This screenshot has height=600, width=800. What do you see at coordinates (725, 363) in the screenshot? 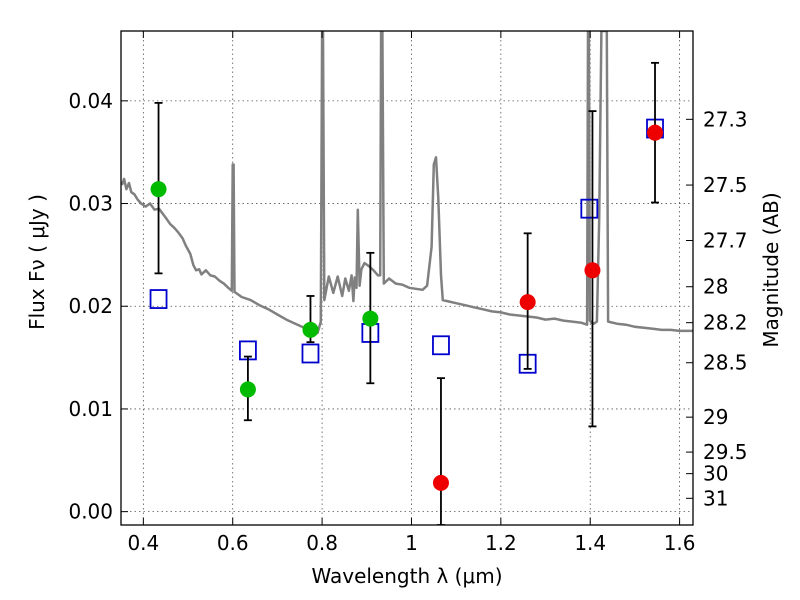
I see `right-tick-label: 28.5` at bounding box center [725, 363].